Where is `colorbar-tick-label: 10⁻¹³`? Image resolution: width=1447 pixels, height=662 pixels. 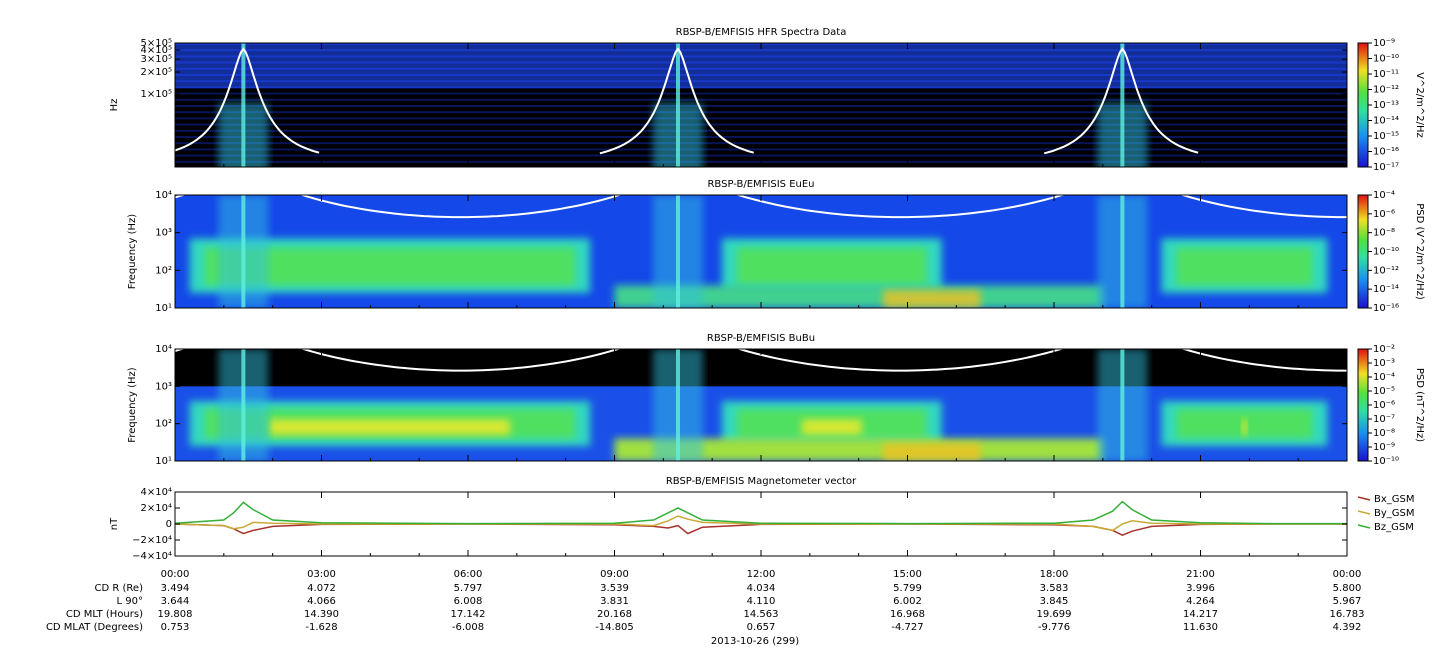
colorbar-tick-label: 10⁻¹³ is located at coordinates (1386, 105).